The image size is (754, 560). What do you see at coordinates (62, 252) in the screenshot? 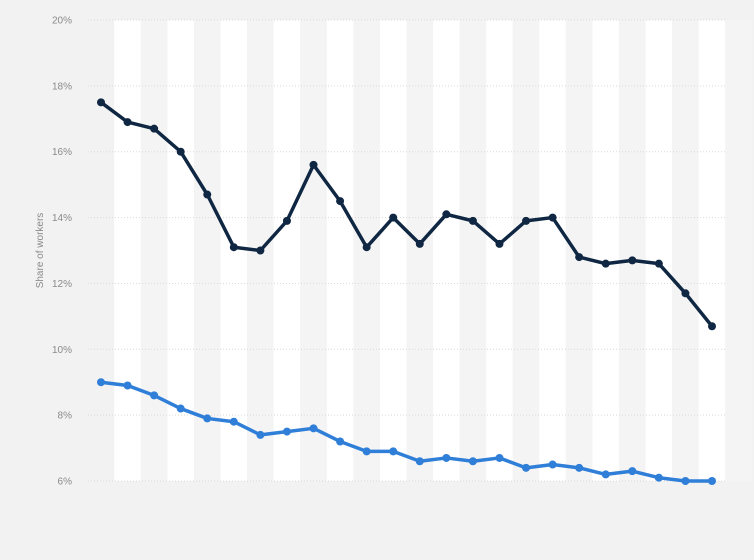
I see `y-axis-ticks: 6% 8% 10% 12% 14% 16% 18% 20%` at bounding box center [62, 252].